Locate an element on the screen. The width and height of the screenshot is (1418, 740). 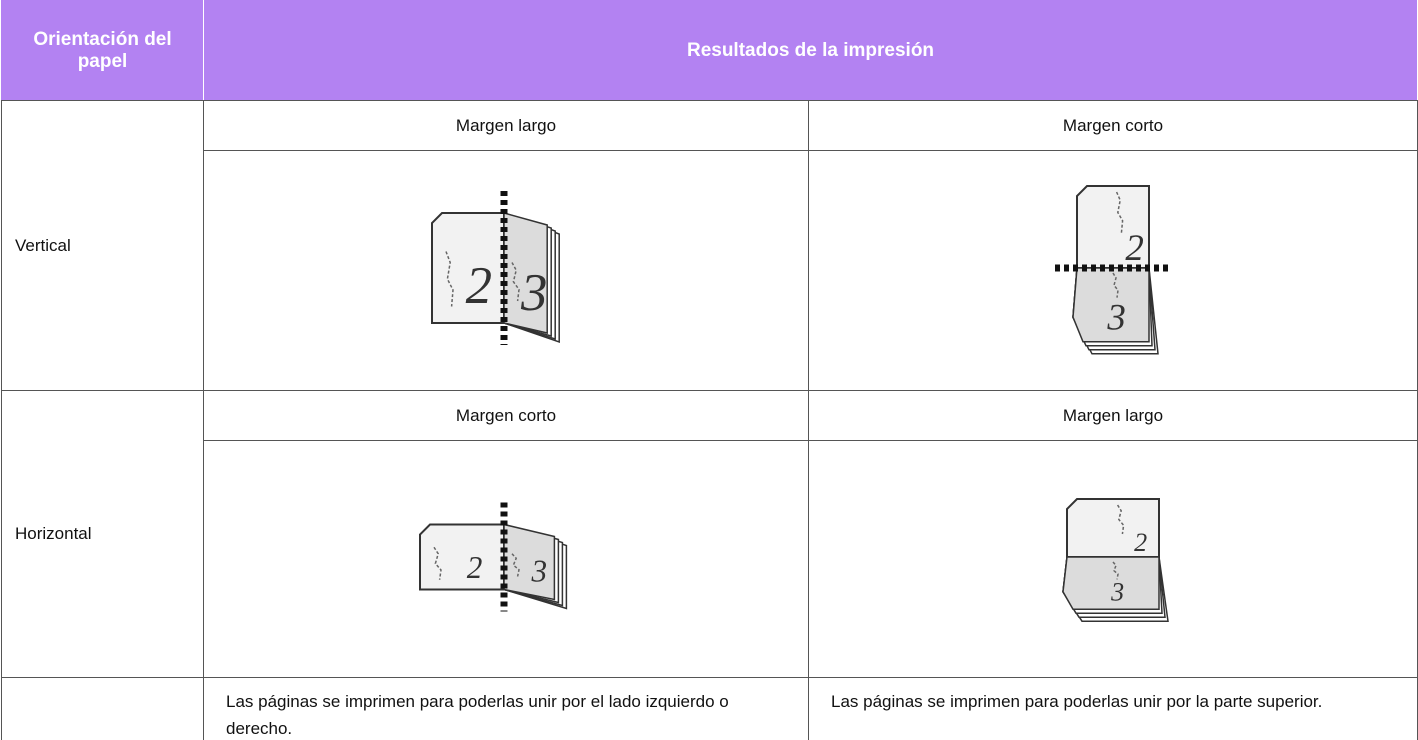
orientation: Vertical is located at coordinates (102, 245).